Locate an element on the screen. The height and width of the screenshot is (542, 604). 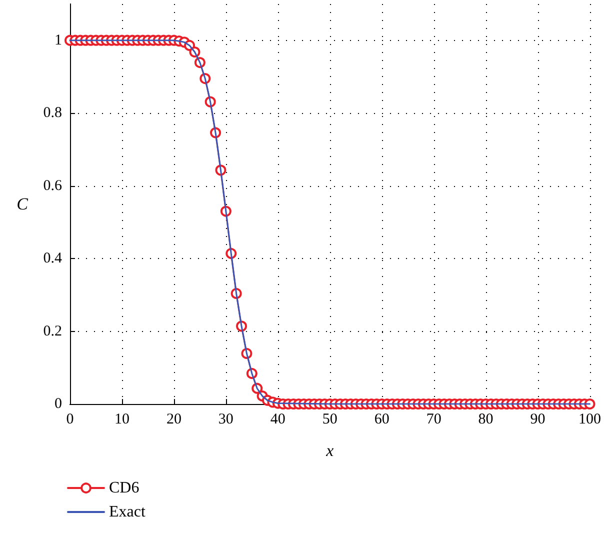
x-tick-label: 0 is located at coordinates (70, 420).